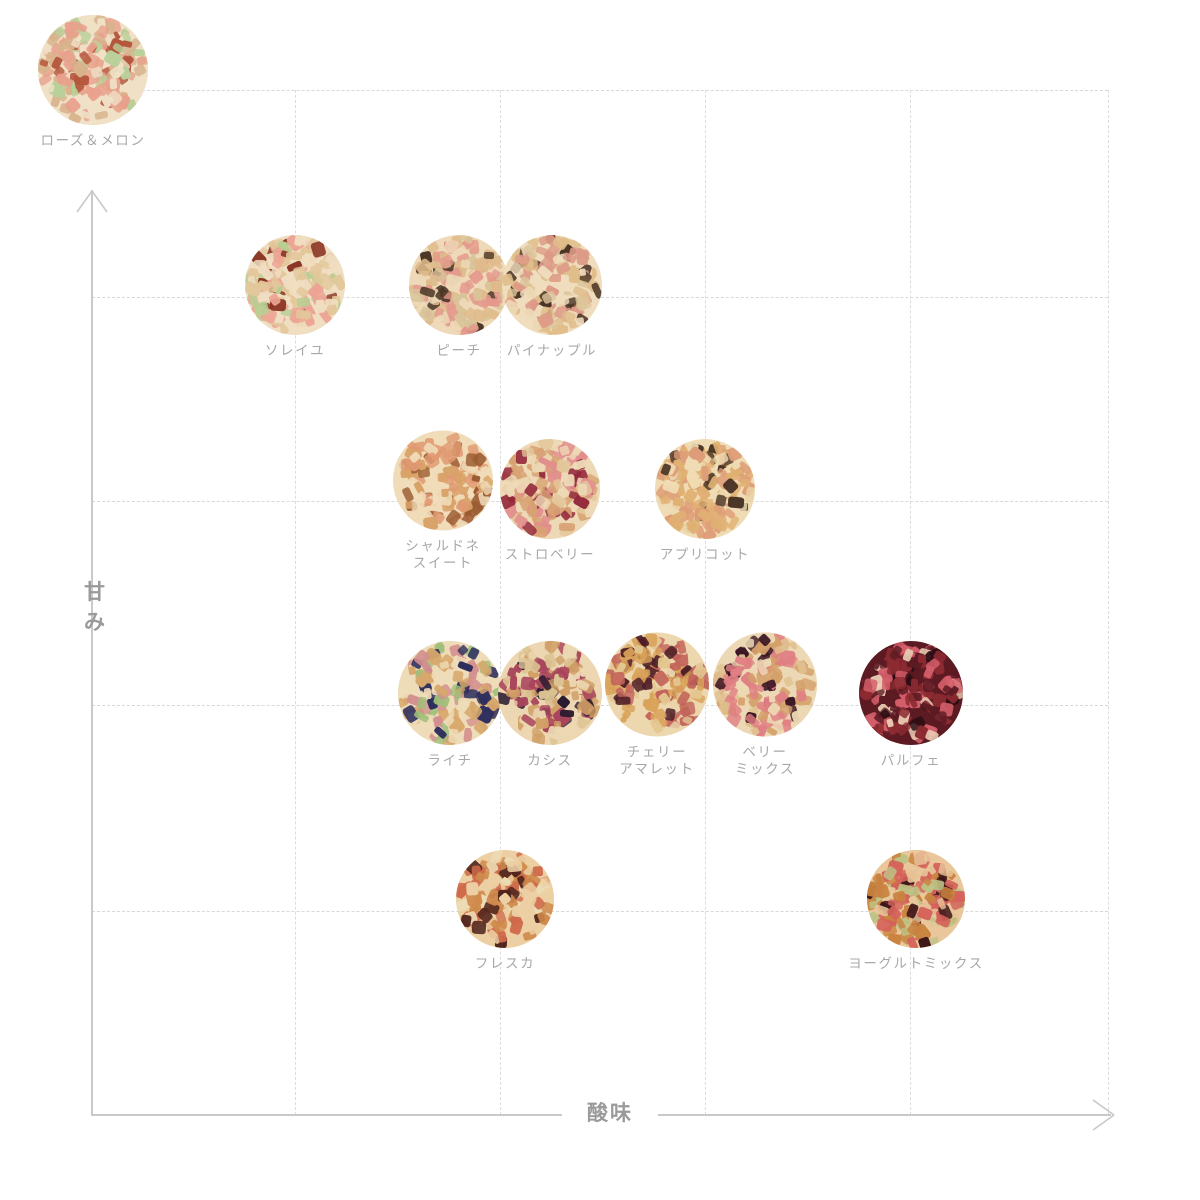 The image size is (1200, 1200). I want to click on data-point: ヨーグルトミックス, so click(916, 911).